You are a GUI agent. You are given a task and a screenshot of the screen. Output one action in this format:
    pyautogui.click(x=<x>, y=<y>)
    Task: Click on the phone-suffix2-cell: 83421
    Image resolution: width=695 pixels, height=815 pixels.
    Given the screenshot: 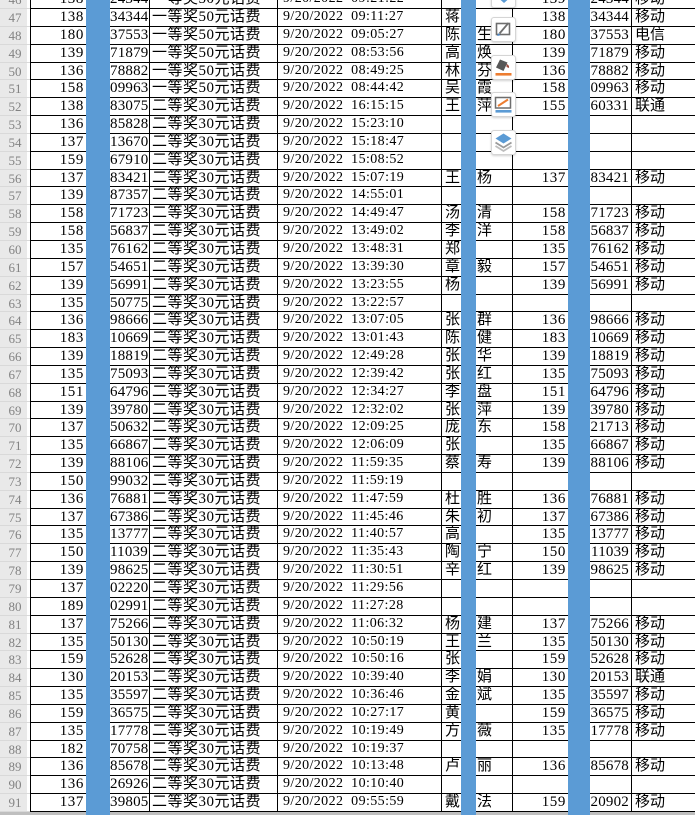 What is the action you would take?
    pyautogui.click(x=601, y=178)
    